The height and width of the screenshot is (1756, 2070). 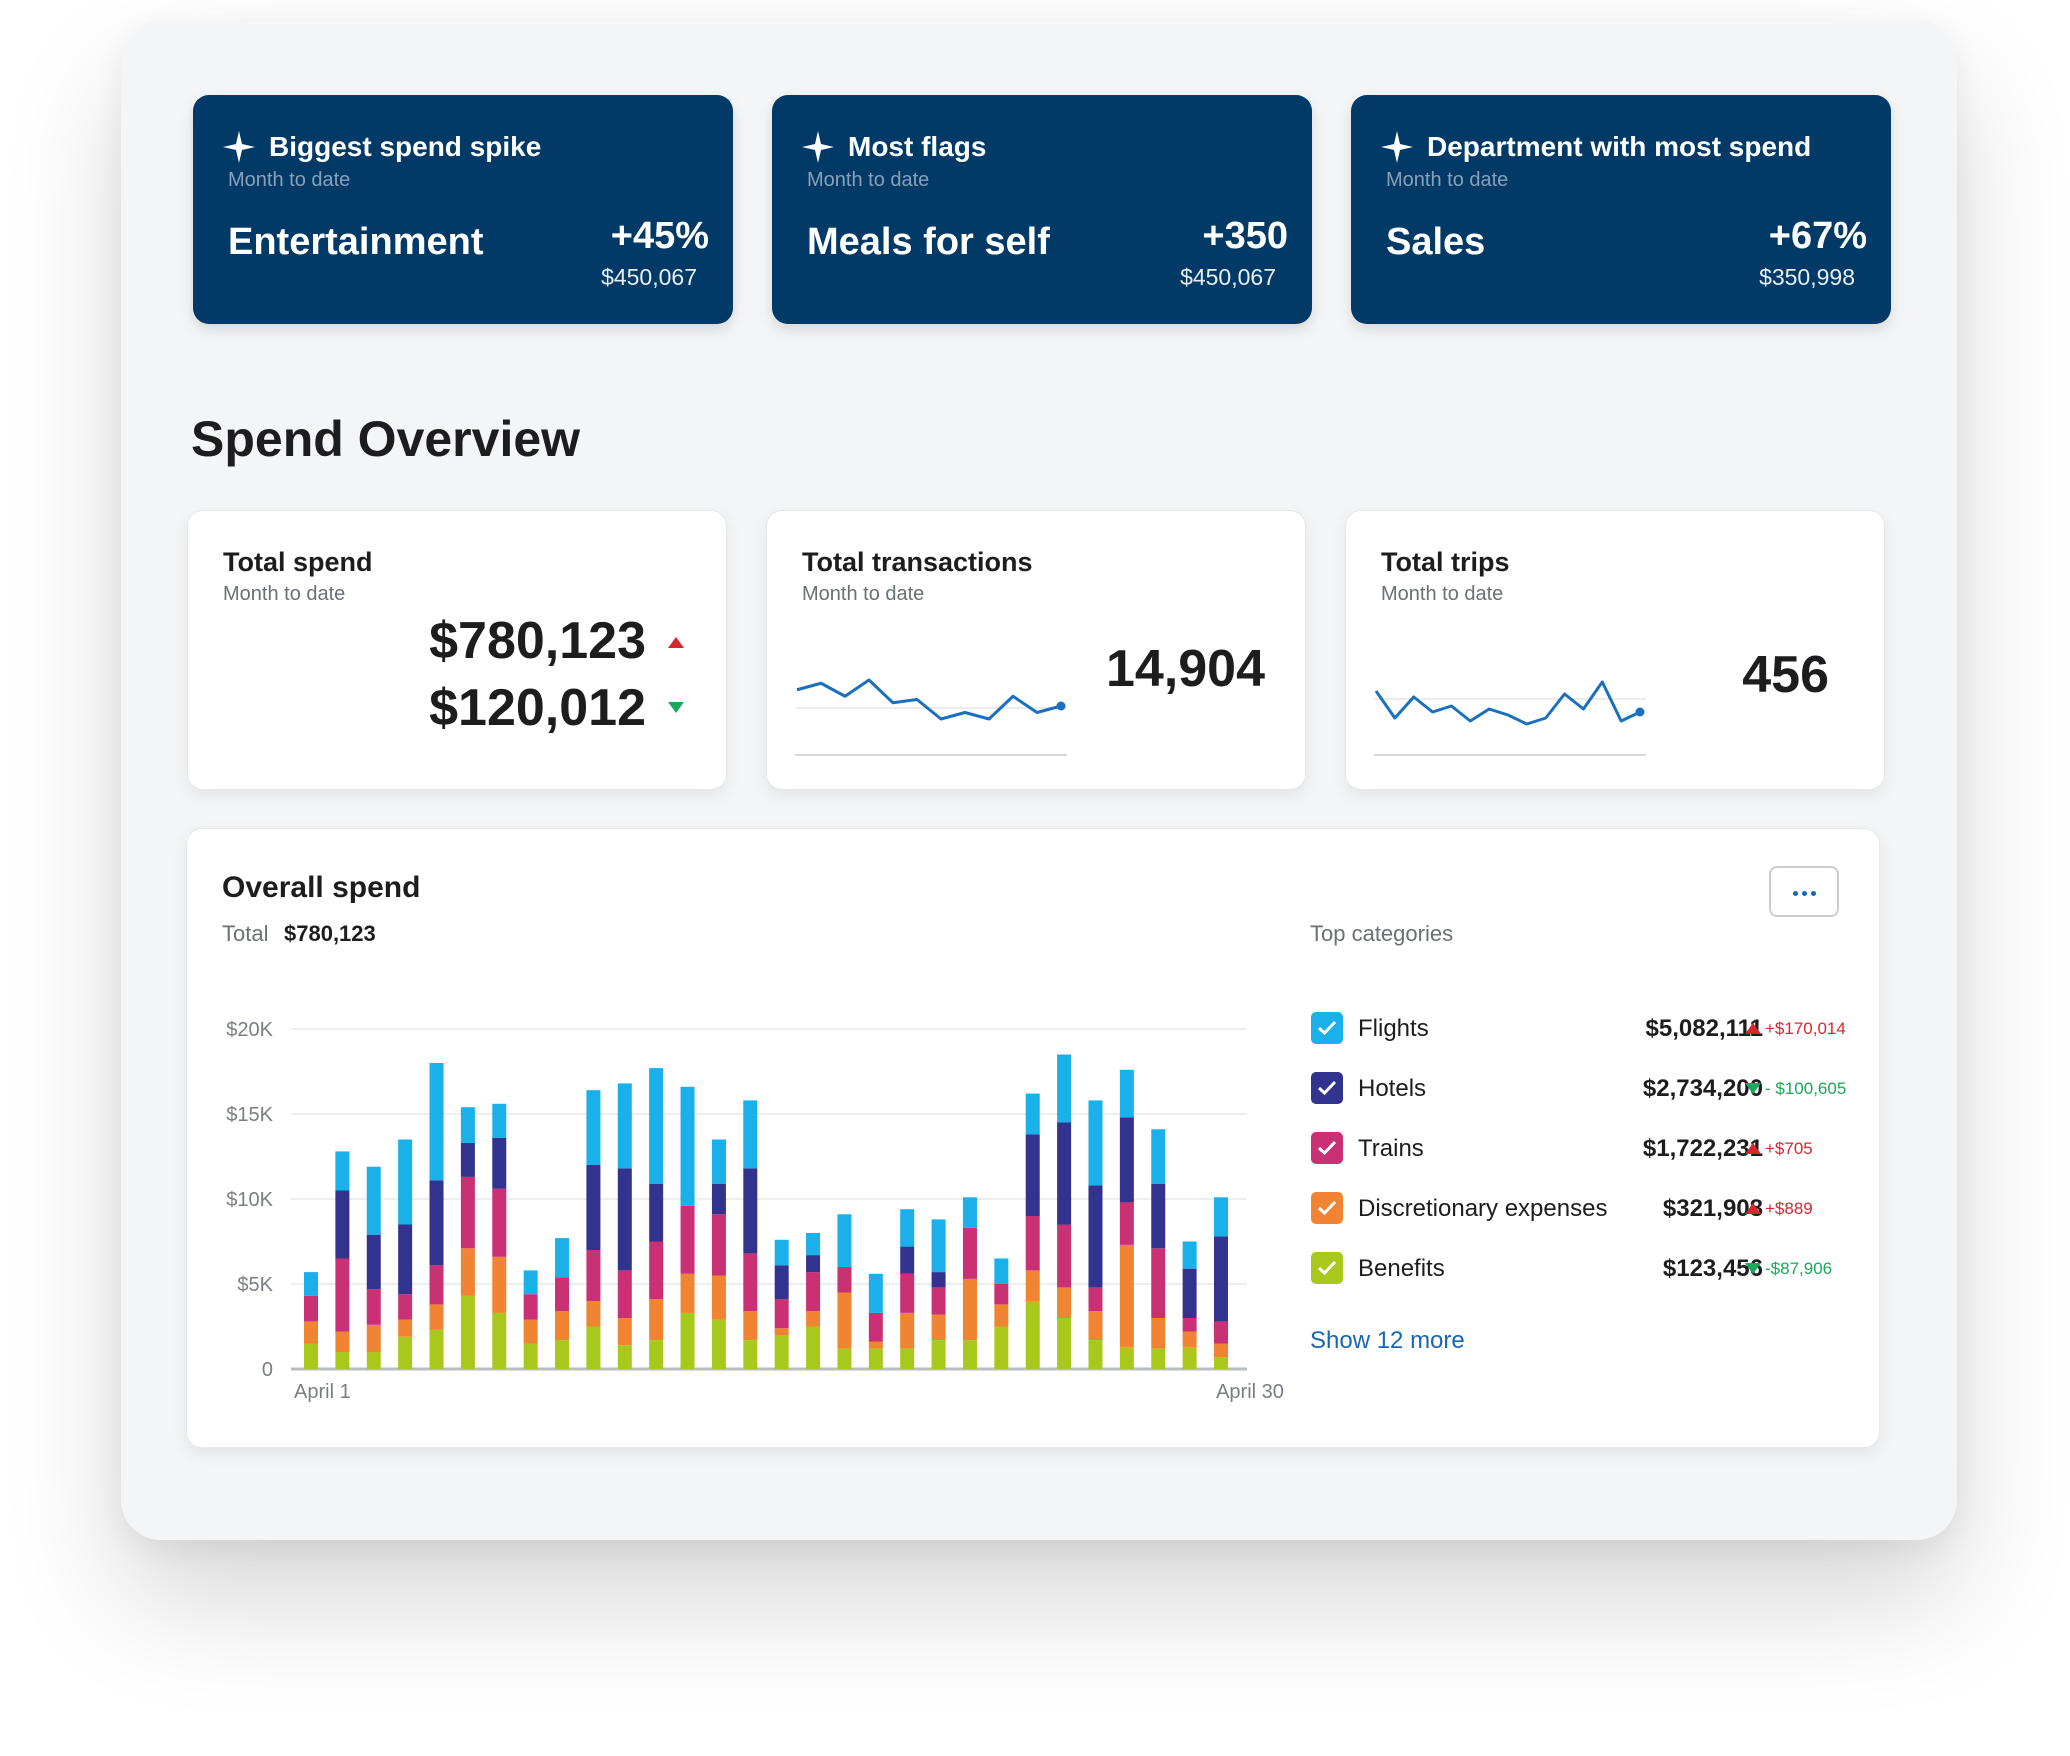 I want to click on category-row-flights: Flights $5,082,111 +$170,014, so click(x=1581, y=1029).